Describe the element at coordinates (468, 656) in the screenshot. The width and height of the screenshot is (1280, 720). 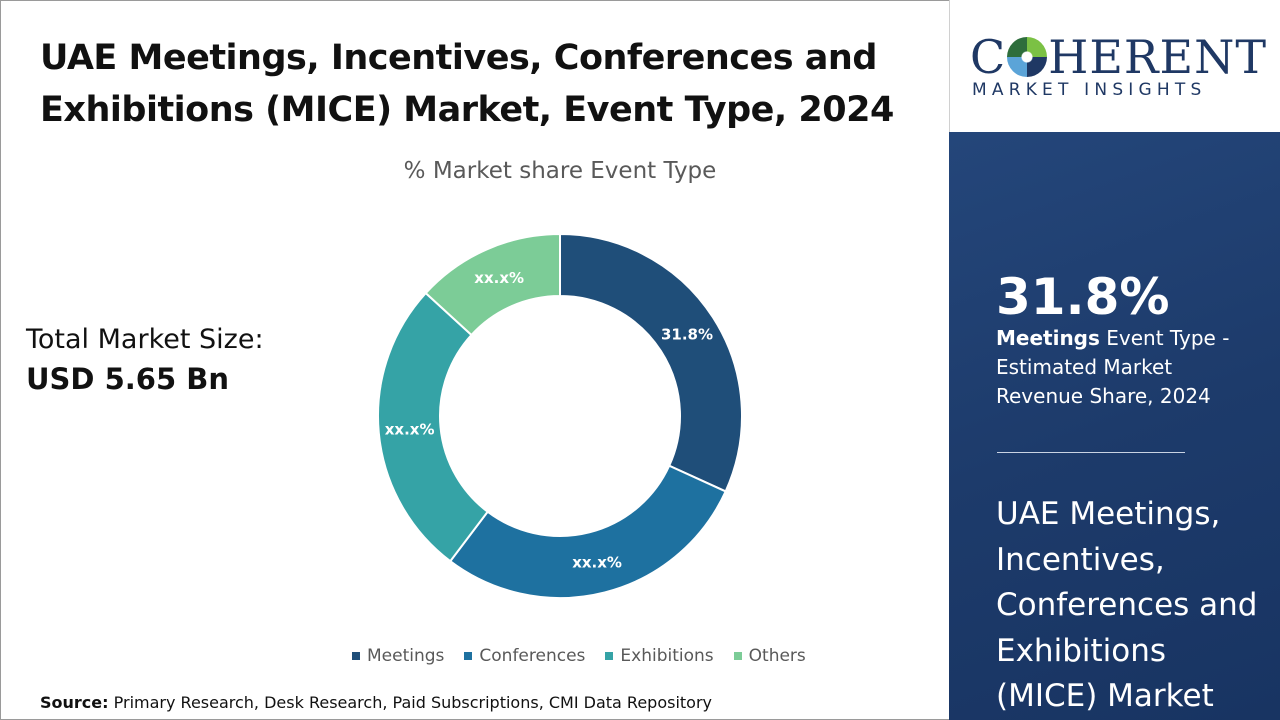
I see `legend-swatch-conferences` at that location.